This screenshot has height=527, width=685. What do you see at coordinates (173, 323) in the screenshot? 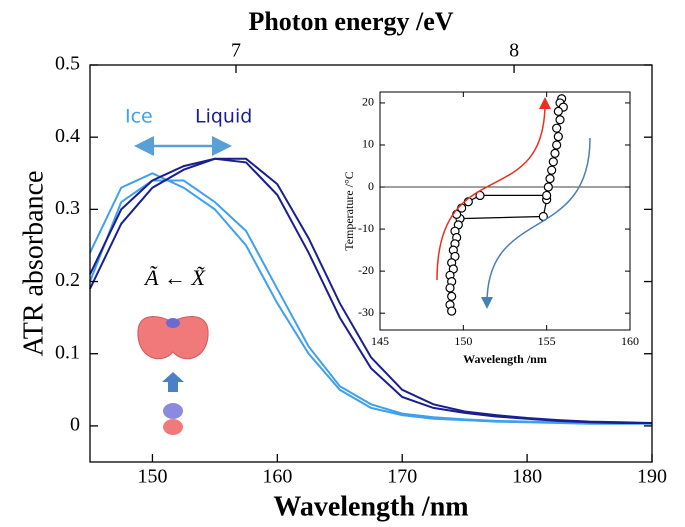
I see `orbital-core` at bounding box center [173, 323].